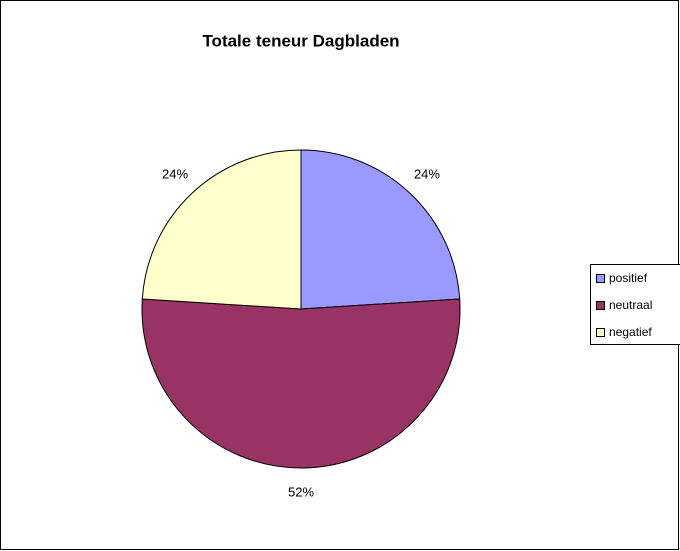 This screenshot has height=551, width=680. What do you see at coordinates (630, 305) in the screenshot?
I see `legend-label: neutraal` at bounding box center [630, 305].